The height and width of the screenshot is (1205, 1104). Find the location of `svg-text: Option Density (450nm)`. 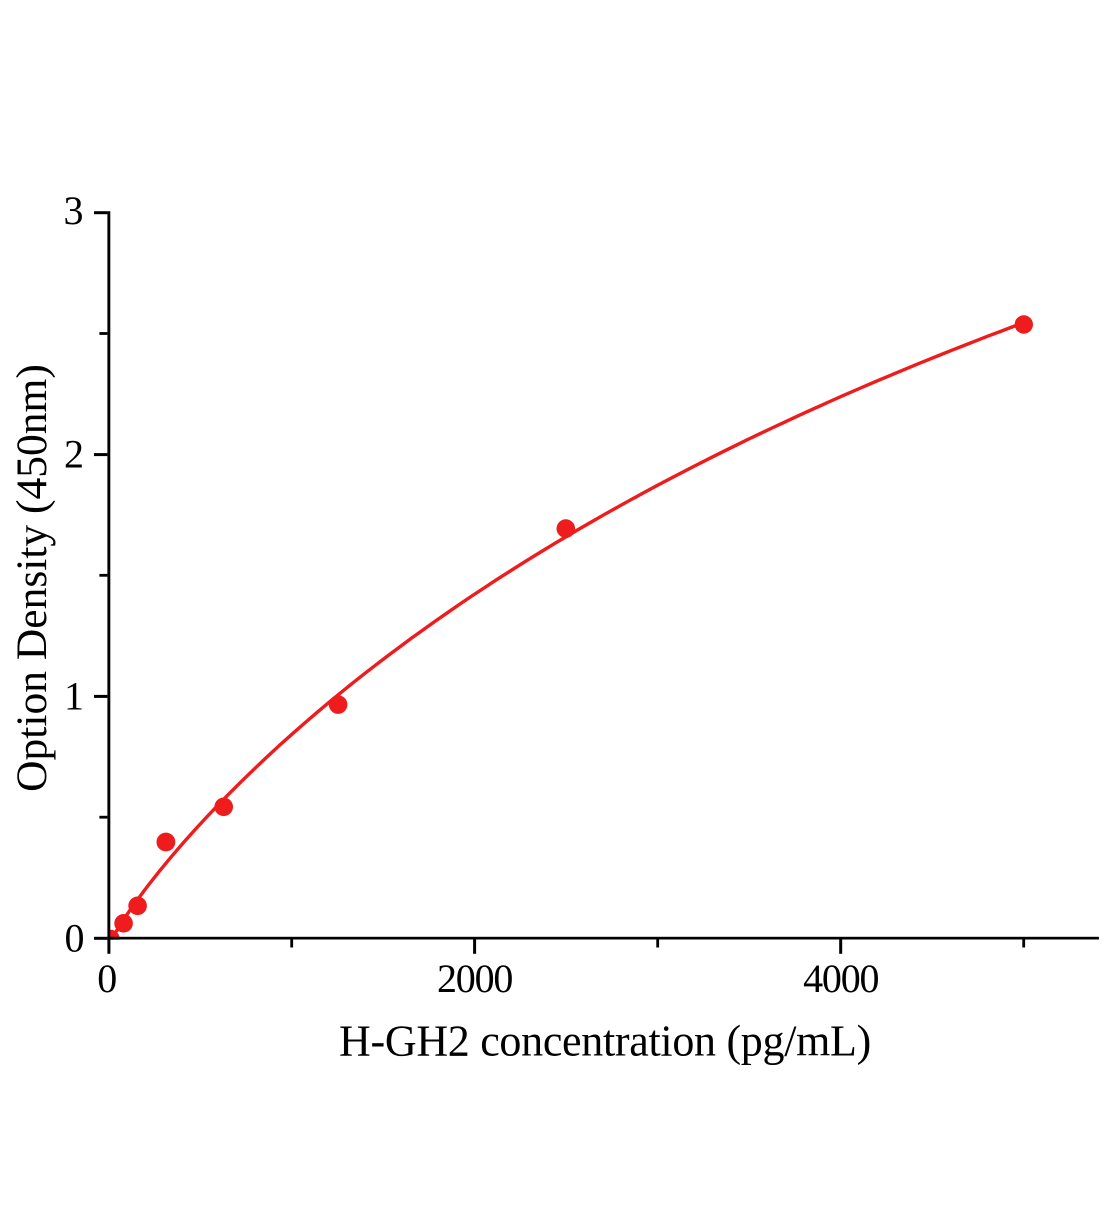

svg-text: Option Density (450nm) is located at coordinates (32, 578).